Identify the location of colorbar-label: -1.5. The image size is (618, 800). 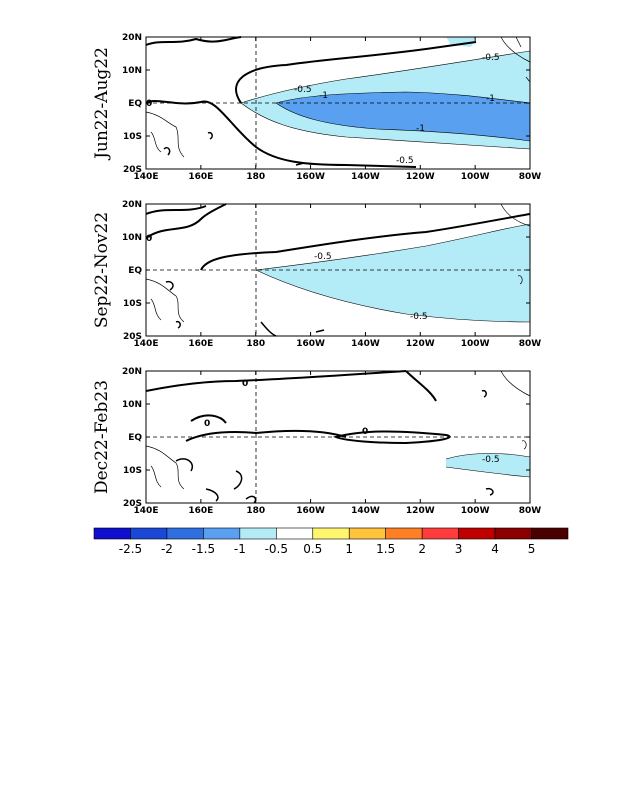
(203, 549).